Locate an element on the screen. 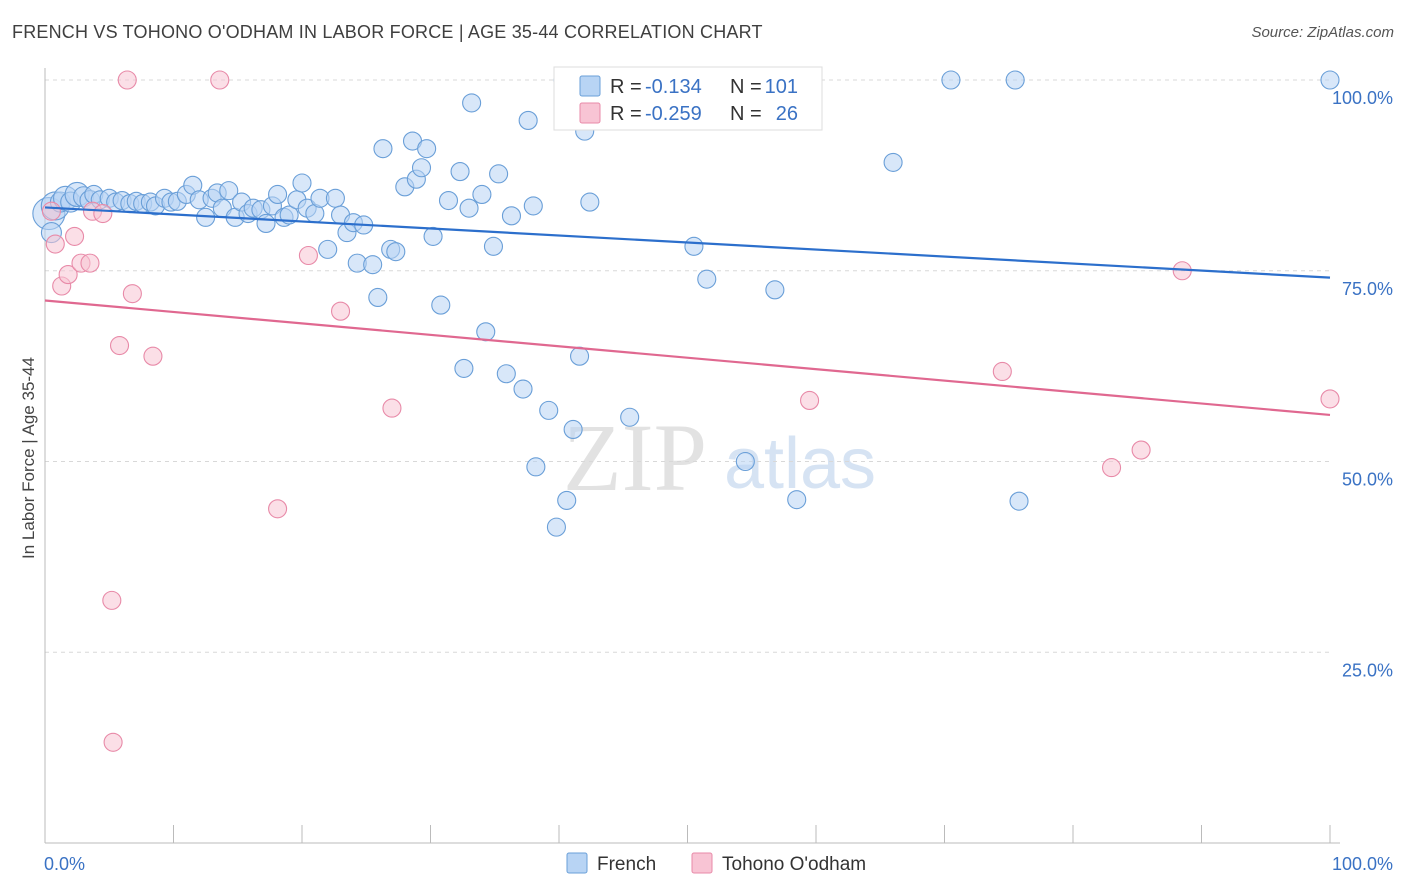 This screenshot has height=892, width=1406. y-tick-label-25: 25.0% is located at coordinates (1367, 670).